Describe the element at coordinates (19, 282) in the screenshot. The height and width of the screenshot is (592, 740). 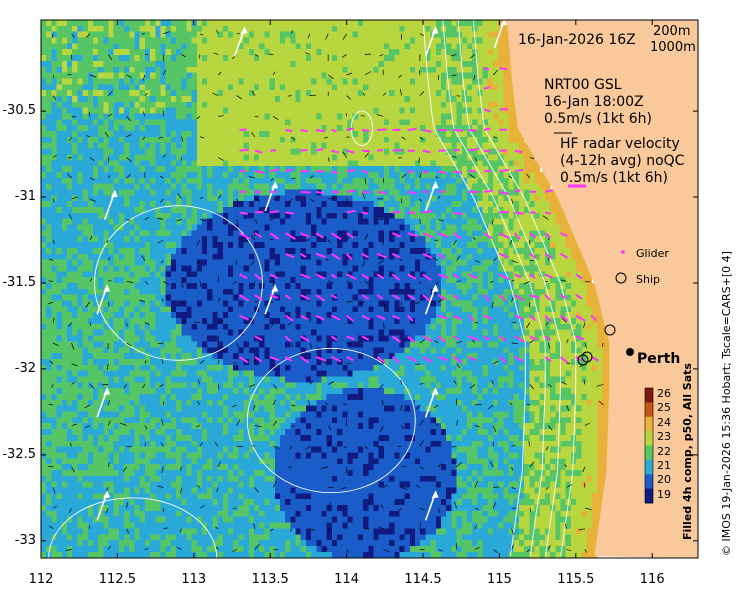
I see `y-tick-label: -31.5` at that location.